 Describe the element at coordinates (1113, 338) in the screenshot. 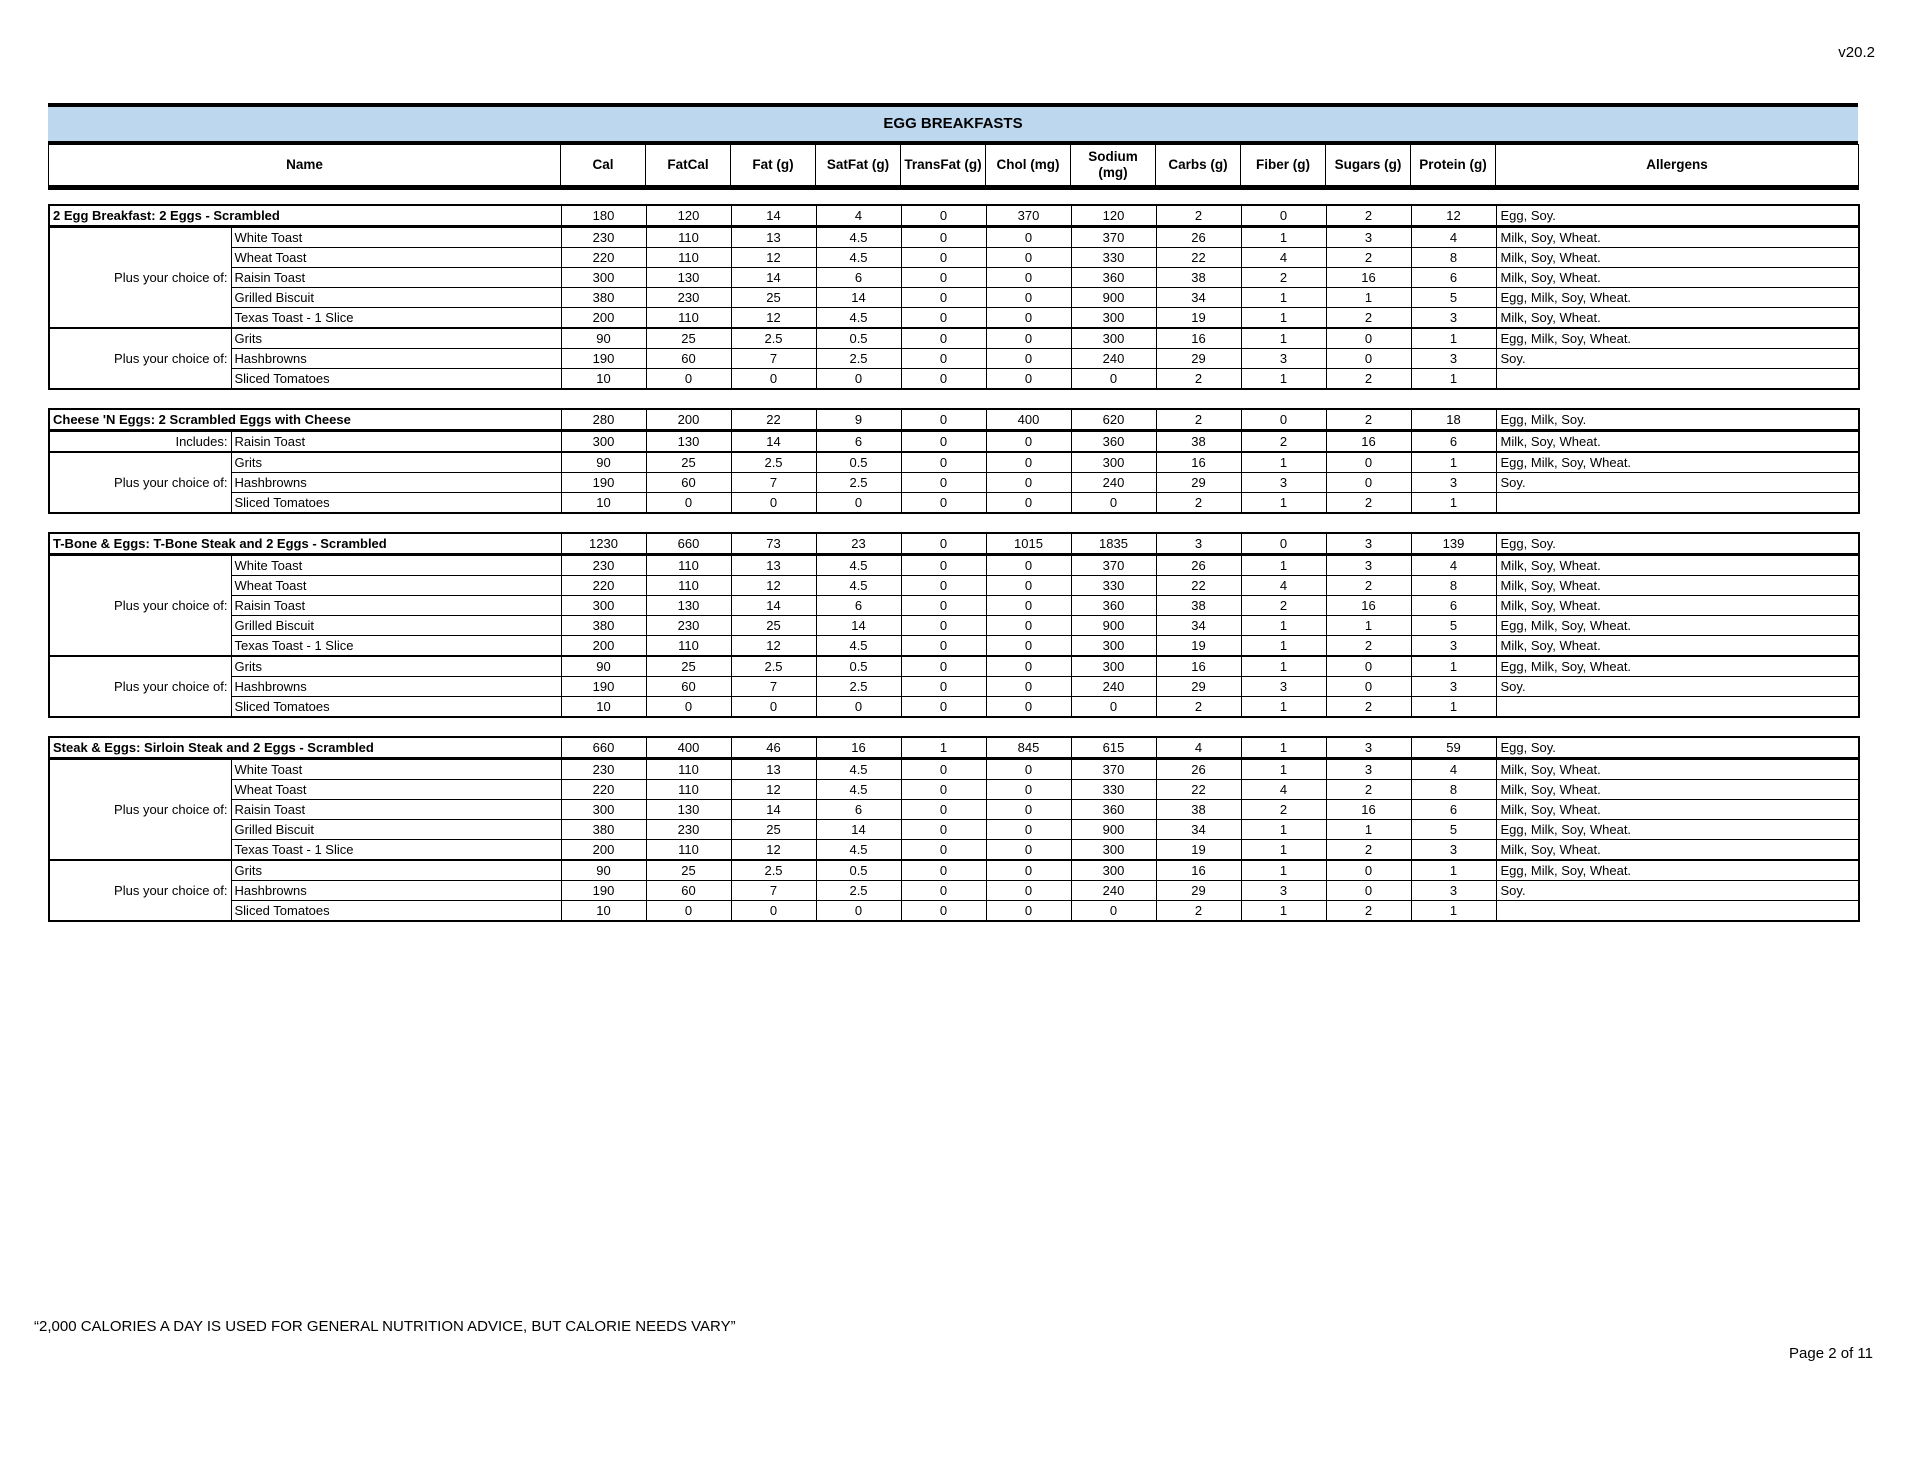

I see `nutrition-value: 300` at that location.